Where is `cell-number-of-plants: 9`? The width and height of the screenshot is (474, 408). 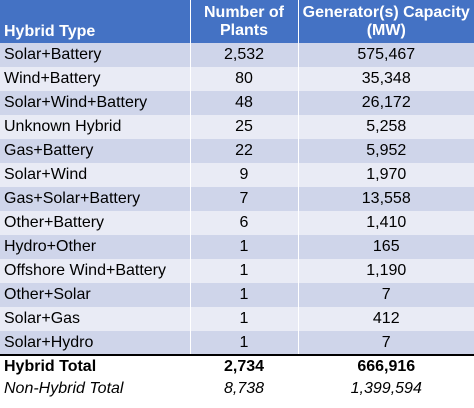
cell-number-of-plants: 9 is located at coordinates (244, 175).